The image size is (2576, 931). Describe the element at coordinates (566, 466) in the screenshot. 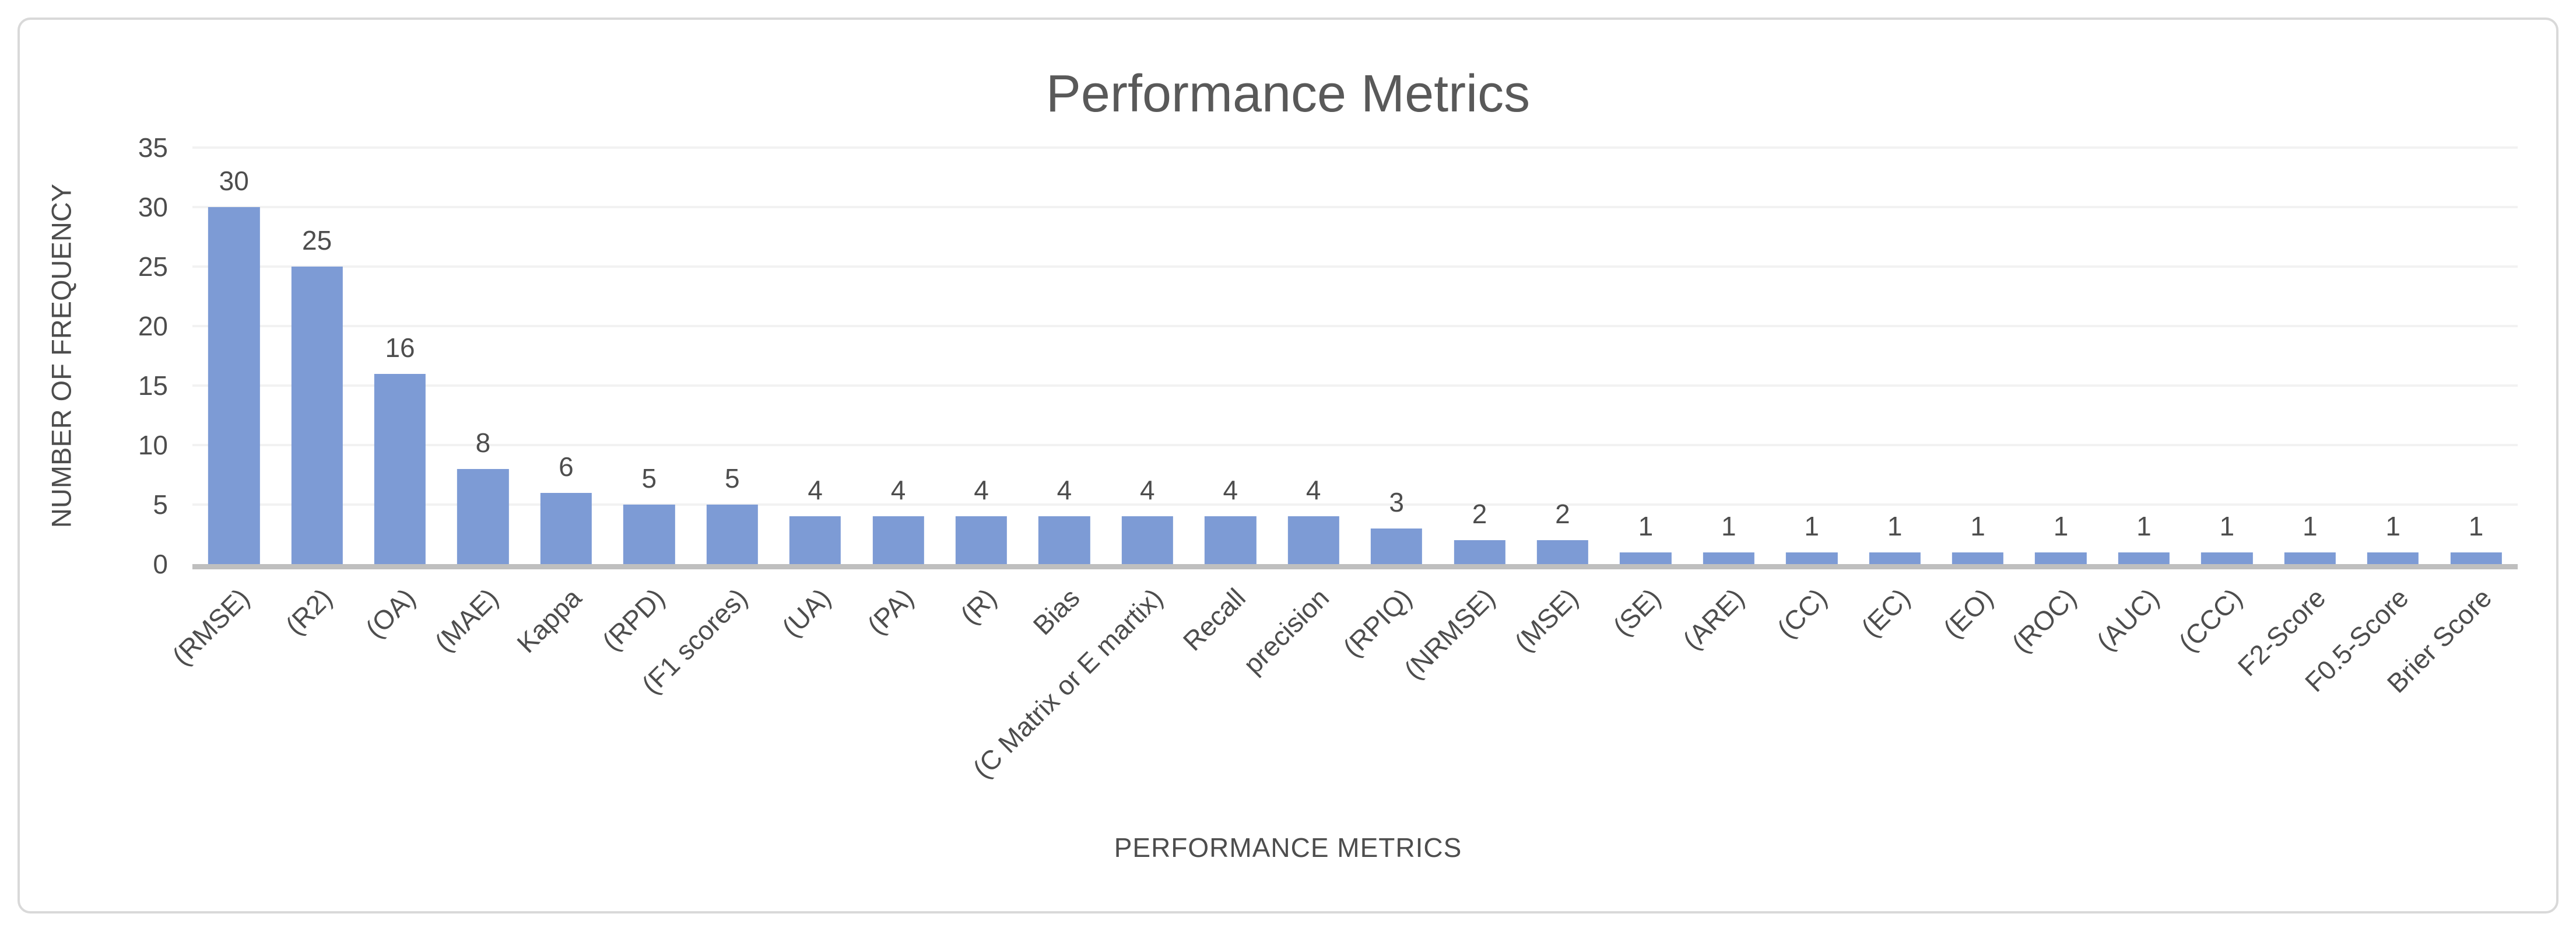

I see `bar-value-label: 6` at that location.